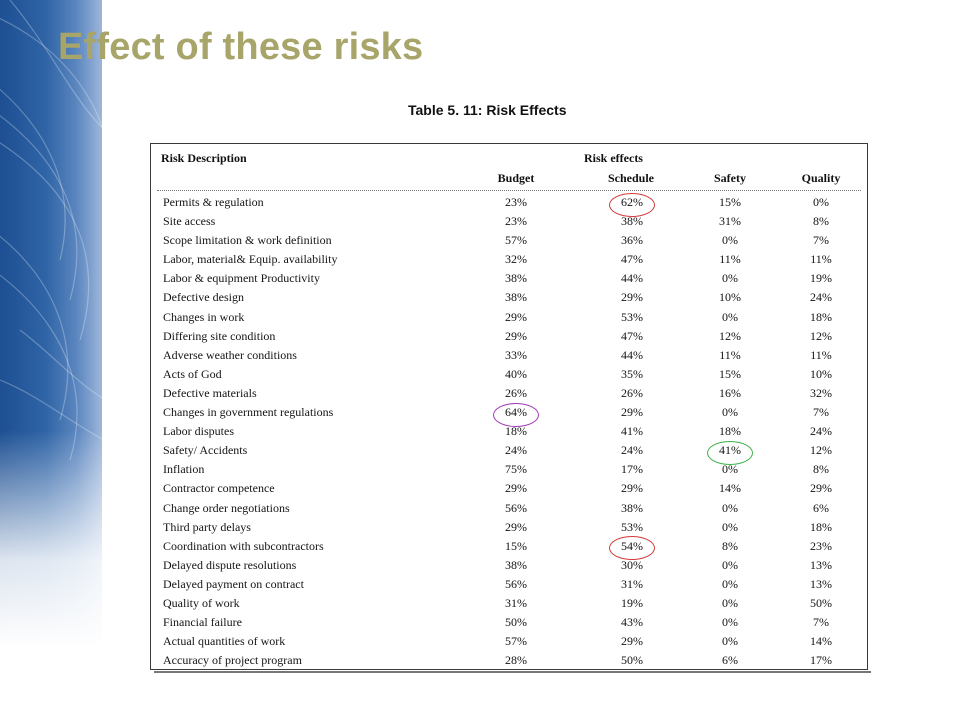  What do you see at coordinates (730, 660) in the screenshot?
I see `safety-cell: 6%` at bounding box center [730, 660].